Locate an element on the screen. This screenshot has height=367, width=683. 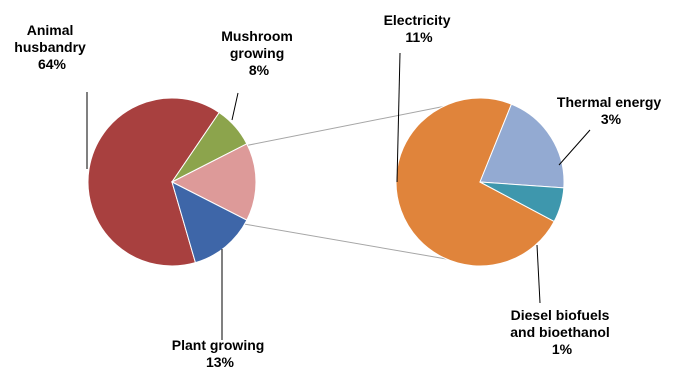
pie-slice-energy-group is located at coordinates (213, 182).